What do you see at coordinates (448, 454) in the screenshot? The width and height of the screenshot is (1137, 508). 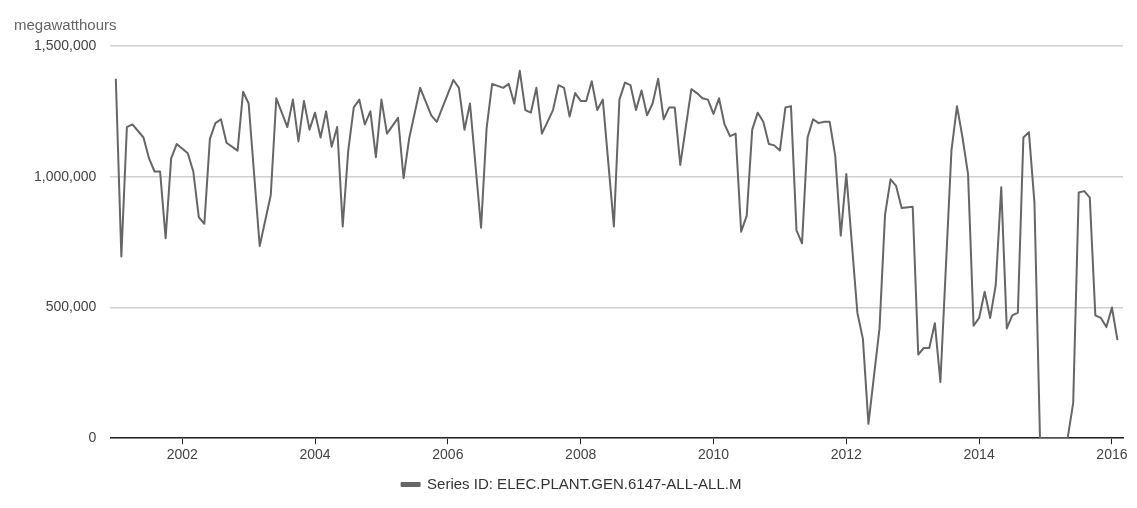 I see `x-tick-label: 2006` at bounding box center [448, 454].